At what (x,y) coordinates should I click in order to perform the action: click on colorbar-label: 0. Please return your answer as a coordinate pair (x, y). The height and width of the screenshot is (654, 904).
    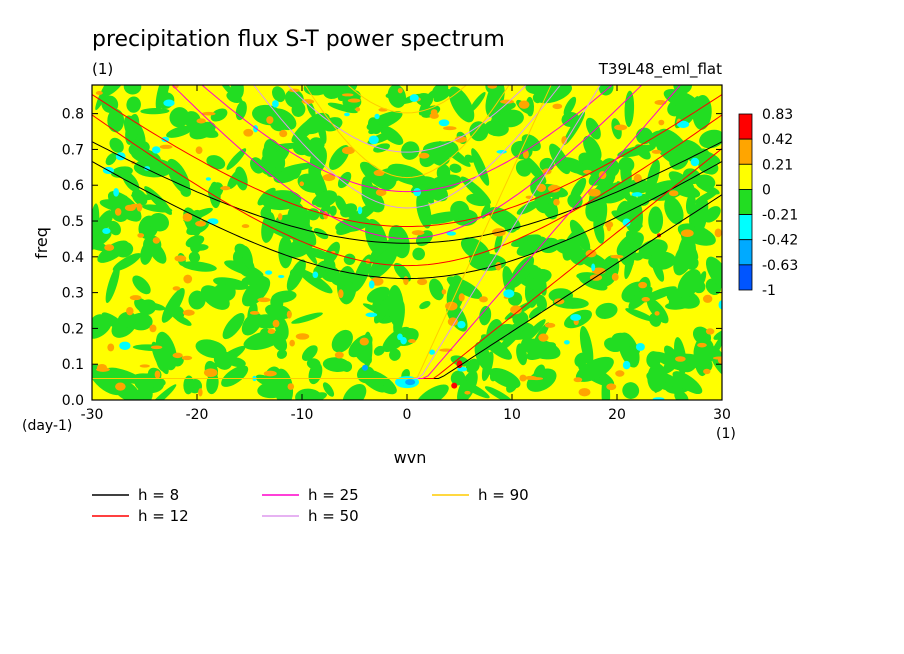
    Looking at the image, I should click on (766, 190).